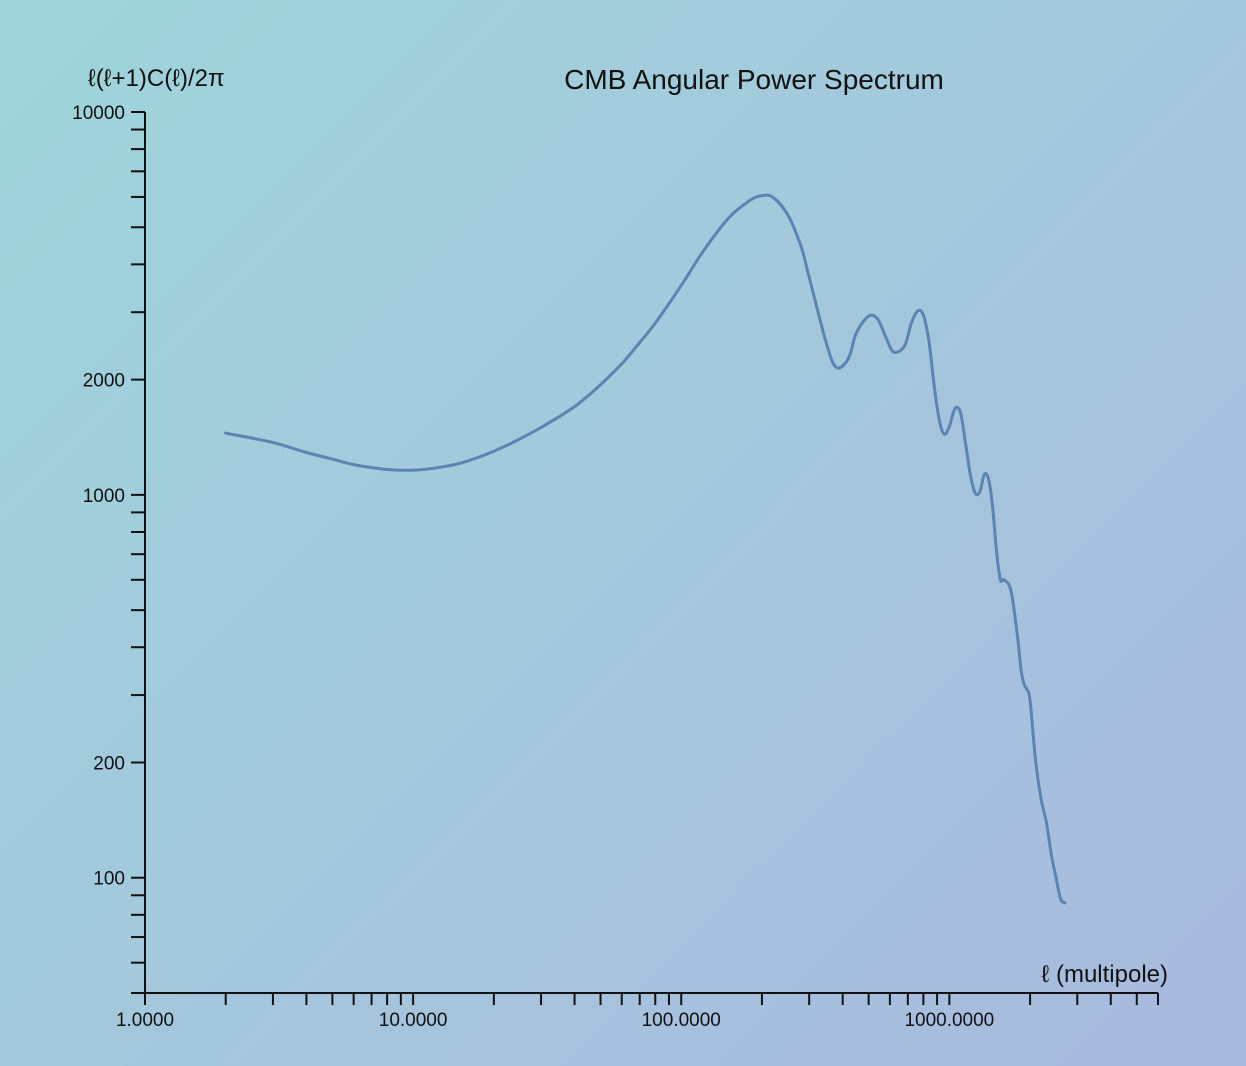 This screenshot has width=1246, height=1066. I want to click on y-tick-label: 10000, so click(98, 113).